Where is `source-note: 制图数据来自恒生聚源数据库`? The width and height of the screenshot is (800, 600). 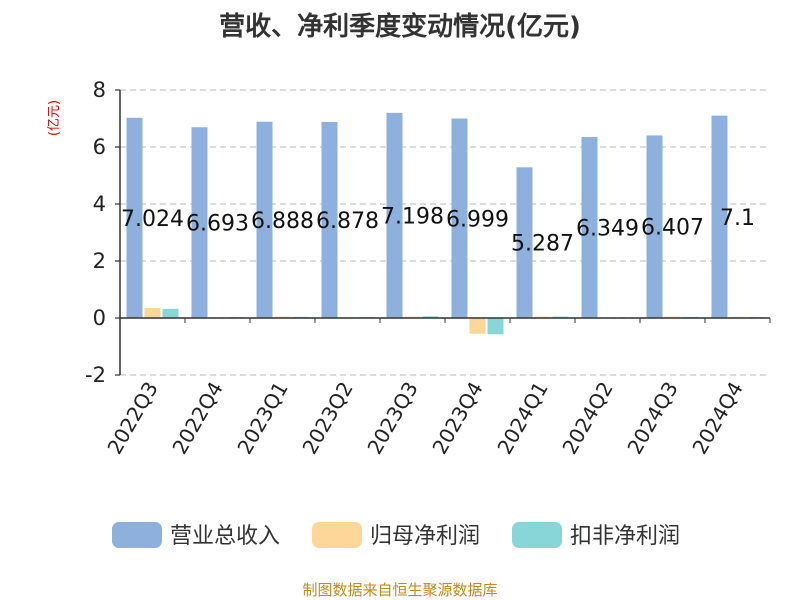
source-note: 制图数据来自恒生聚源数据库 is located at coordinates (399, 590).